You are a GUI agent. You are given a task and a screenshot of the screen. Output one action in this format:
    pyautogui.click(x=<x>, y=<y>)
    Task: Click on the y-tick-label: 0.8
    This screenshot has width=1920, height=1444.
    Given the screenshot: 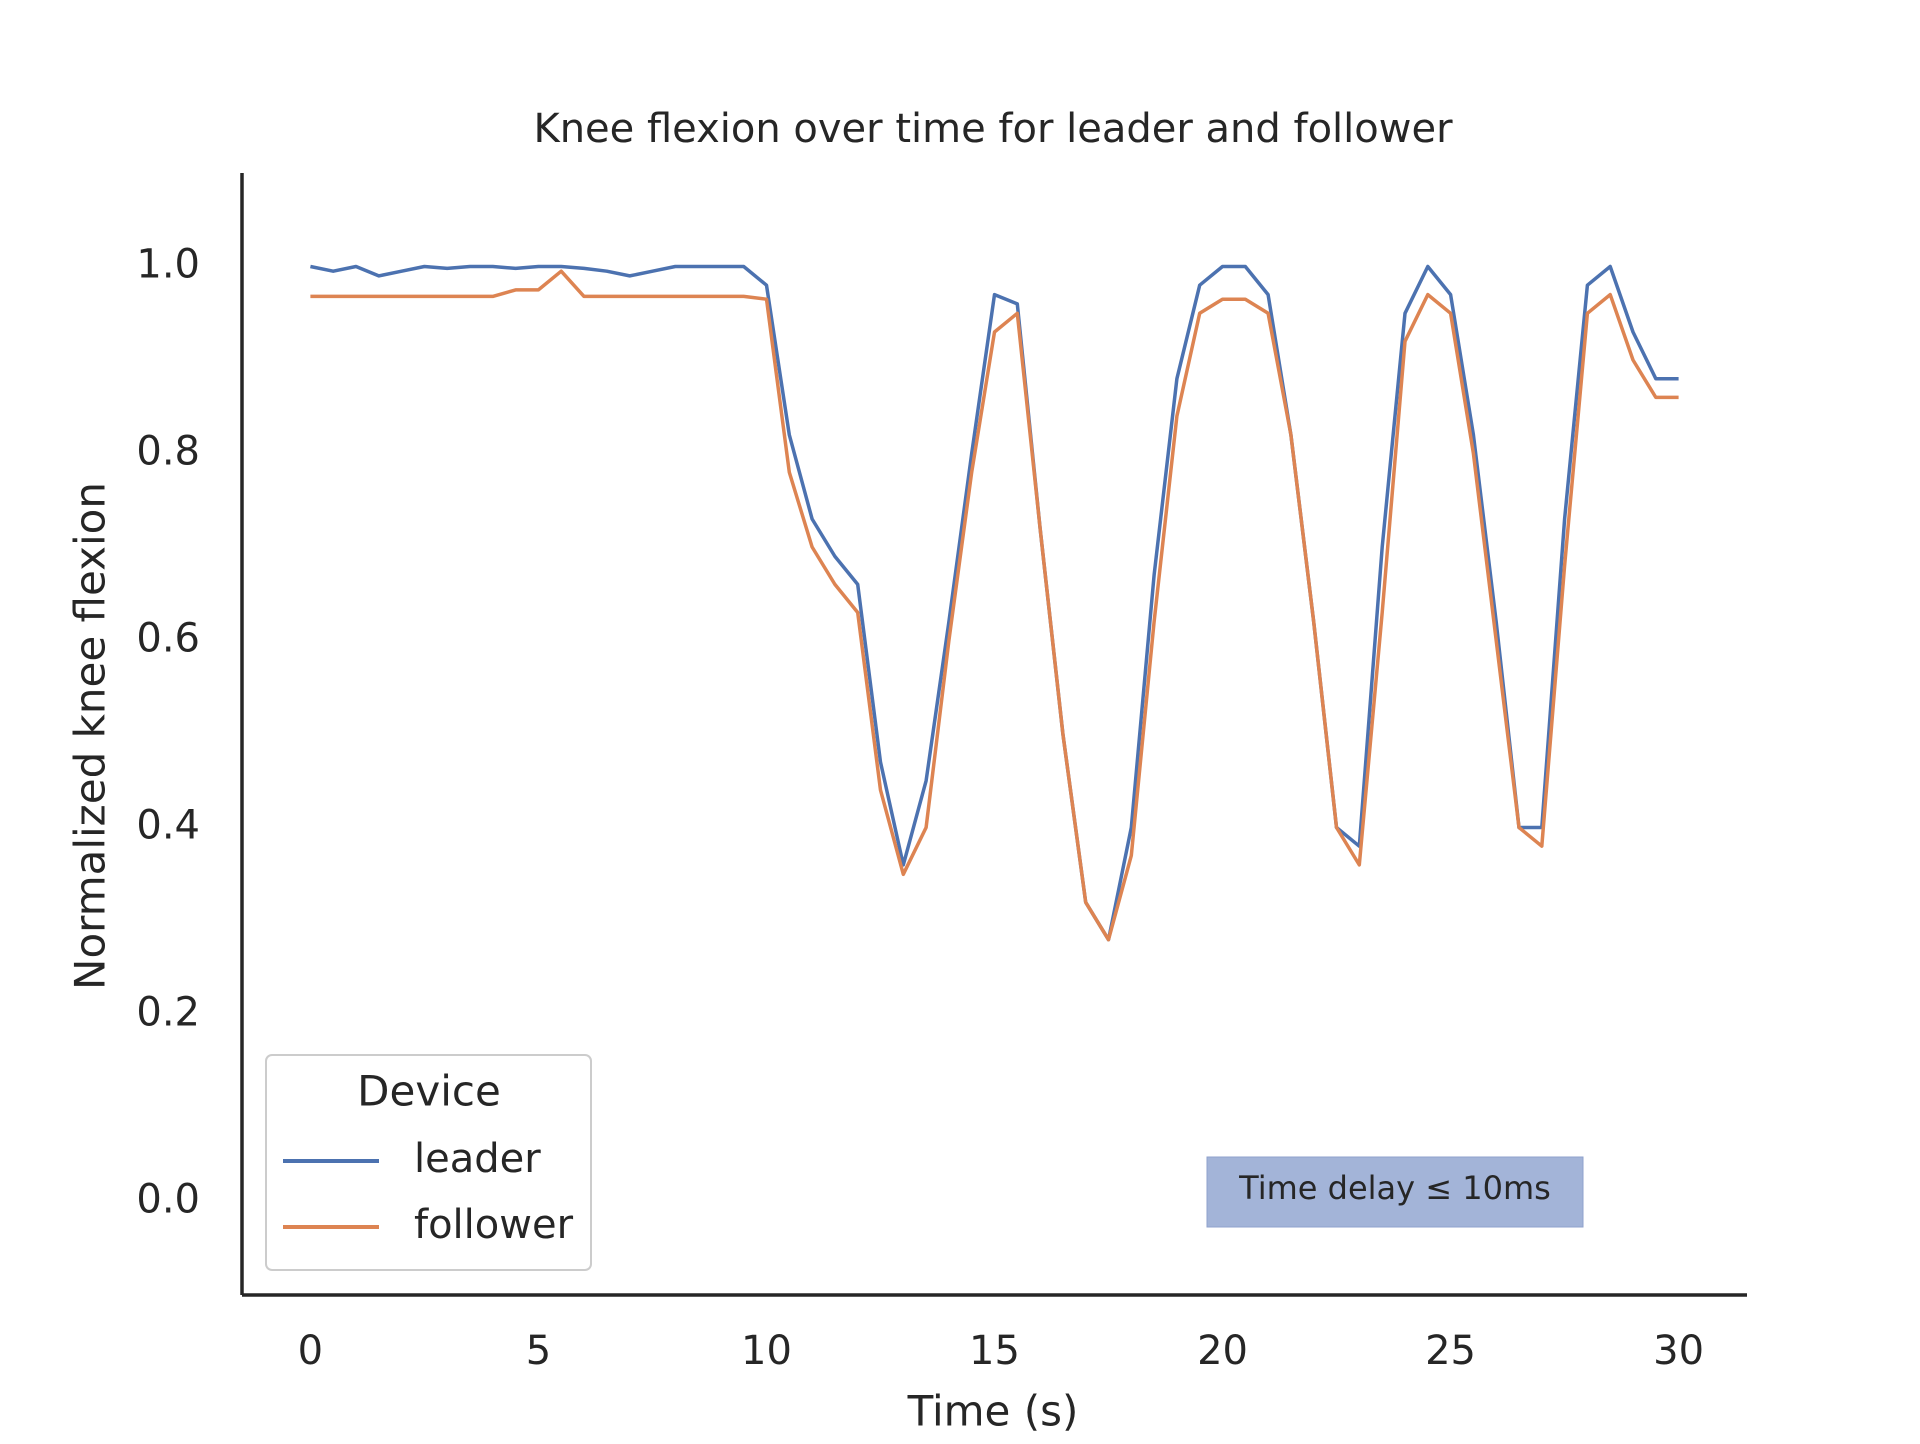 What is the action you would take?
    pyautogui.click(x=168, y=452)
    